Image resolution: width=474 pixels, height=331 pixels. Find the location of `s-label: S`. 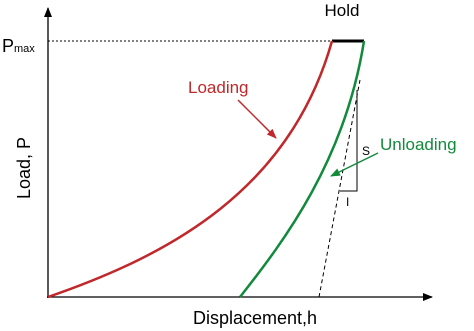

s-label: S is located at coordinates (366, 151).